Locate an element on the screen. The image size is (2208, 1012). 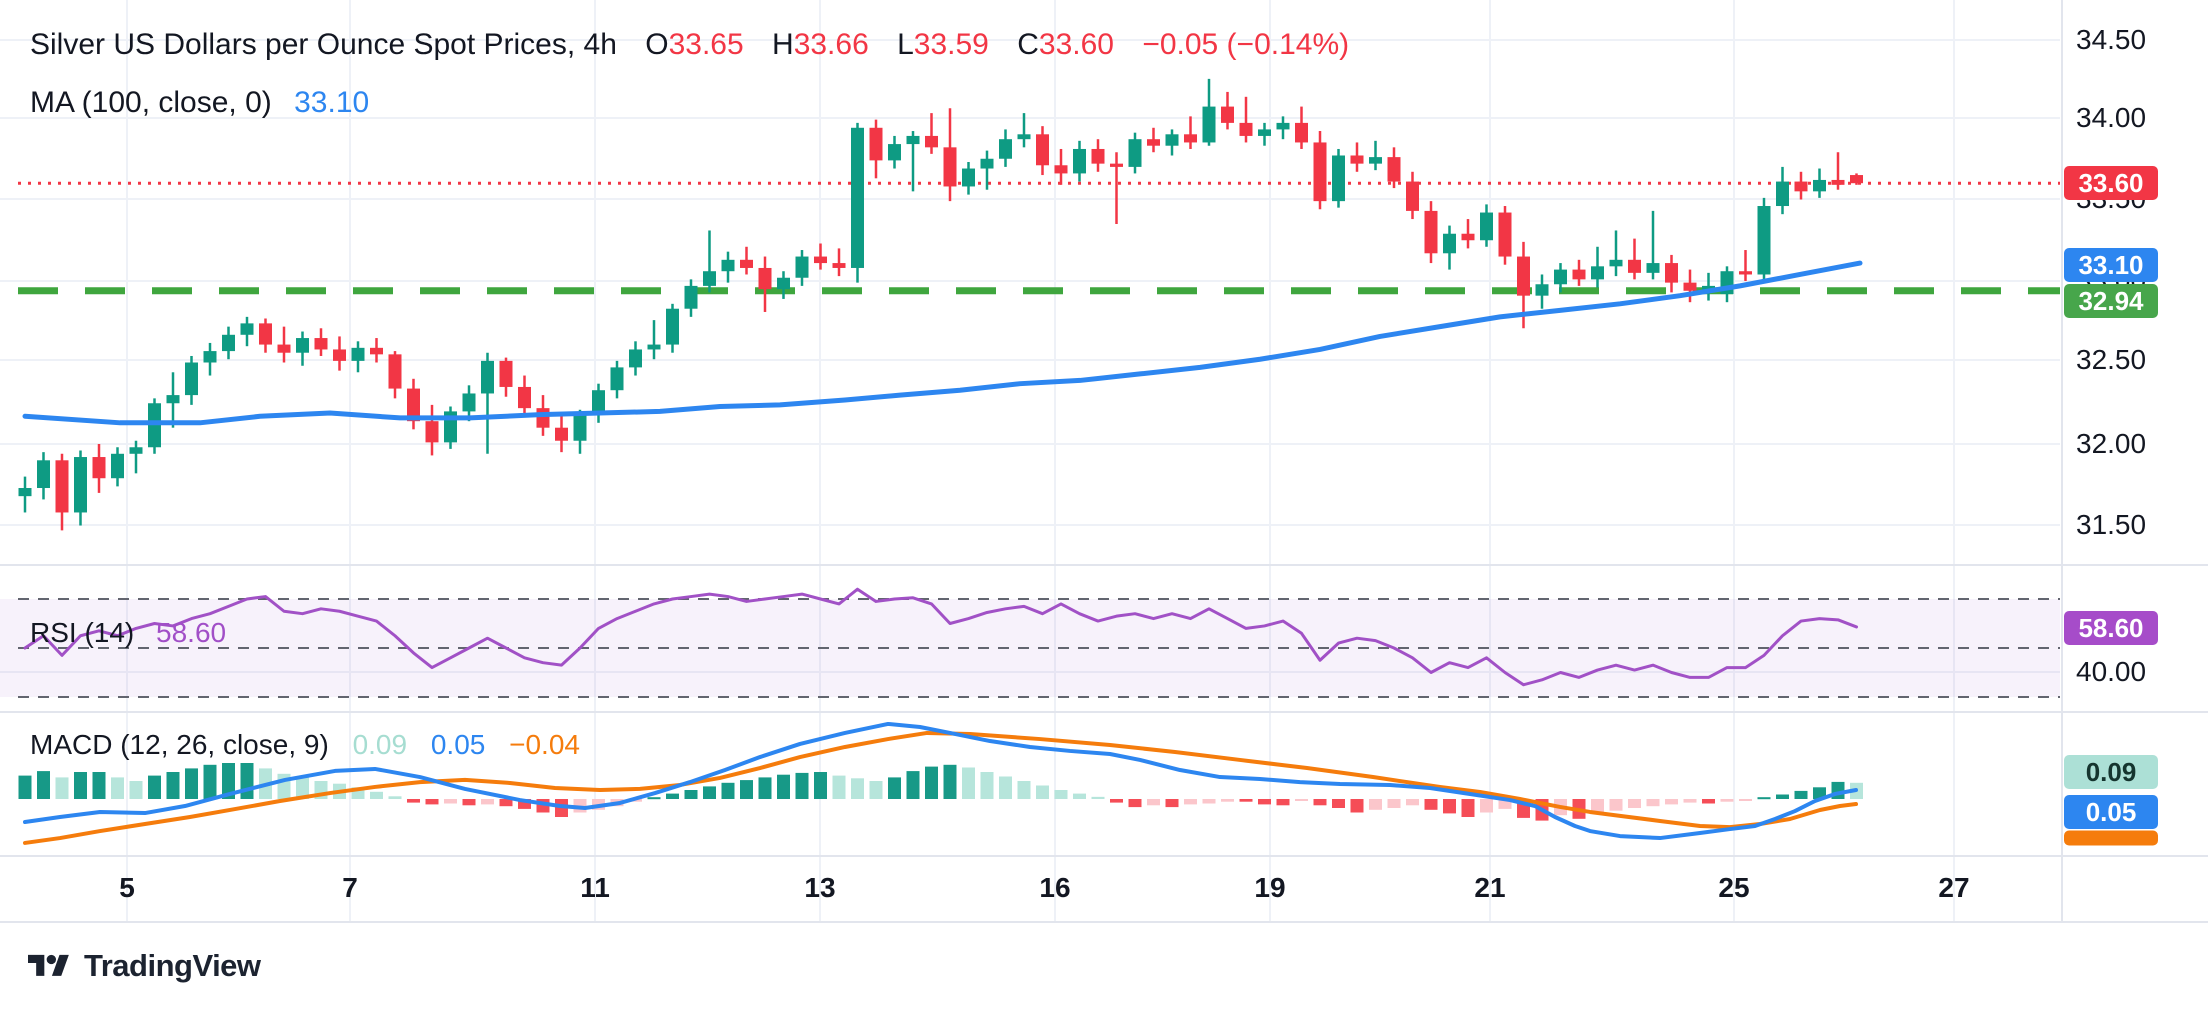
macd-main-line is located at coordinates (940, 781).